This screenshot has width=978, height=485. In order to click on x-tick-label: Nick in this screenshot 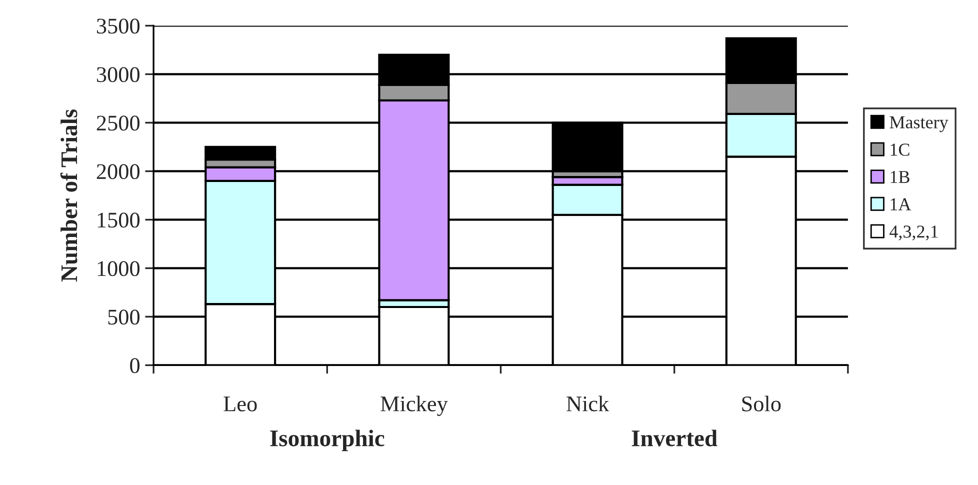, I will do `click(588, 404)`.